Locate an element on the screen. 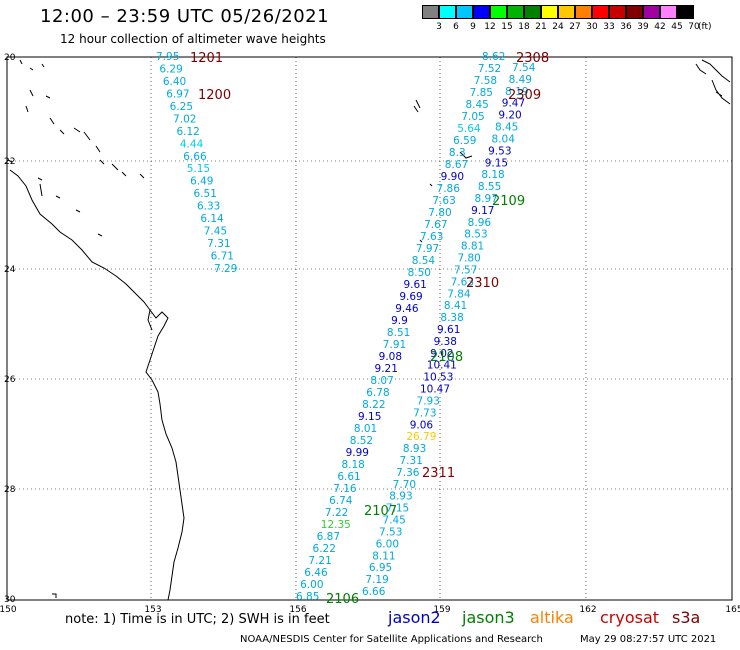  colorbar-label: 33 is located at coordinates (609, 27).